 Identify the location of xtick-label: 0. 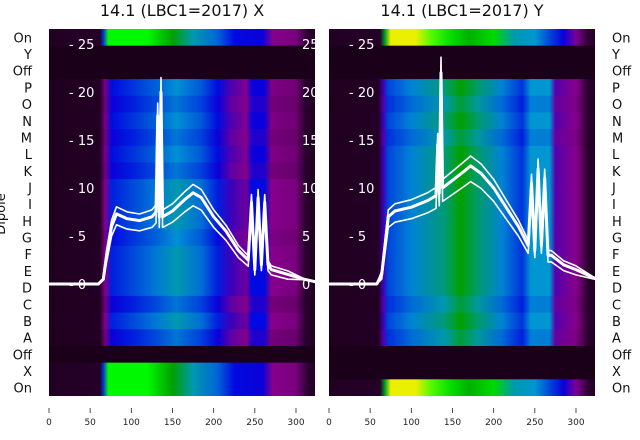
(49, 423).